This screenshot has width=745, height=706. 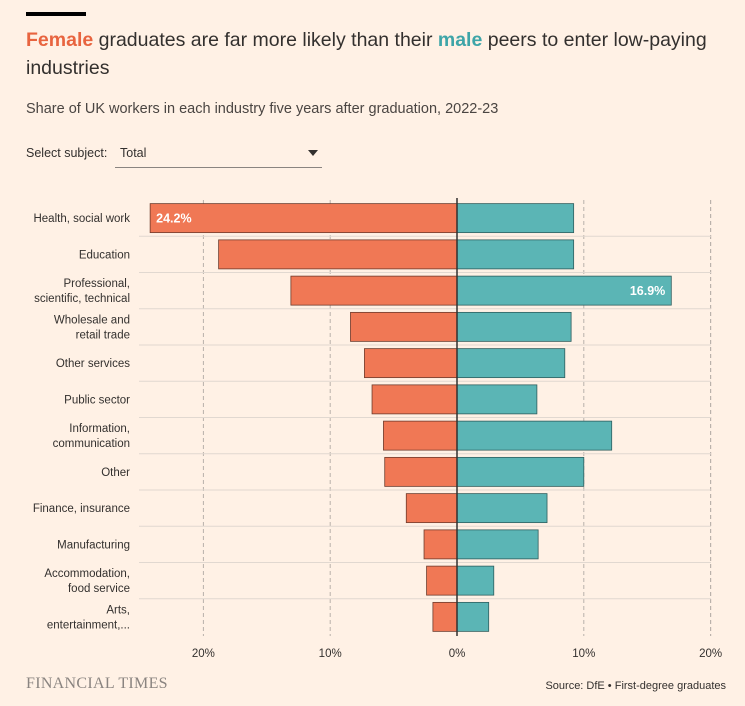 I want to click on x-tick-label-0: 20%, so click(x=203, y=654).